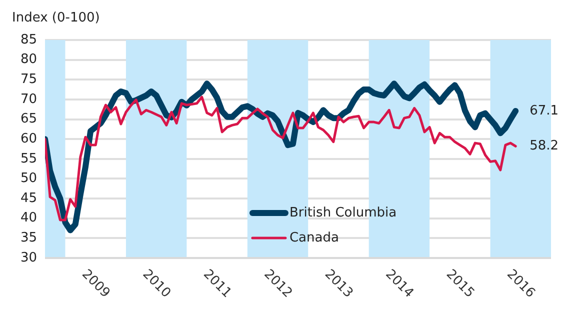  What do you see at coordinates (28, 99) in the screenshot?
I see `y-tick-label: 70` at bounding box center [28, 99].